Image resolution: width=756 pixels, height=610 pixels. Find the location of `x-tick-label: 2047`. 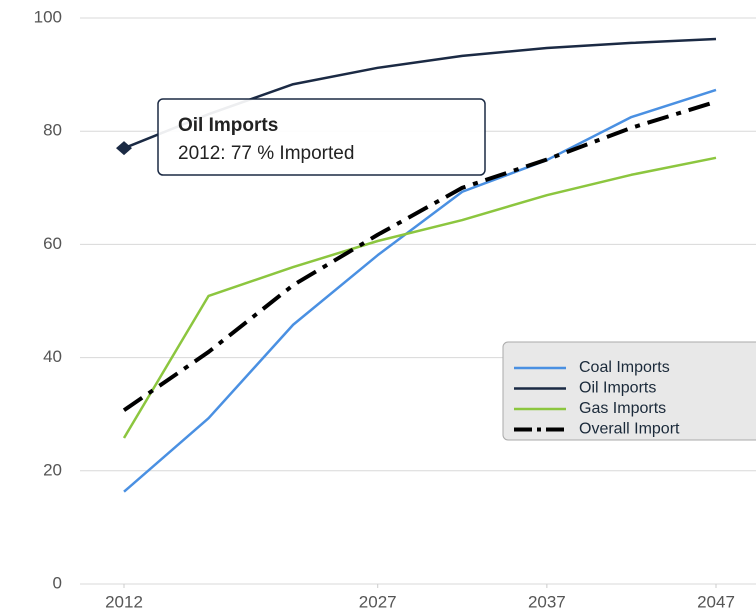

x-tick-label: 2047 is located at coordinates (716, 601).